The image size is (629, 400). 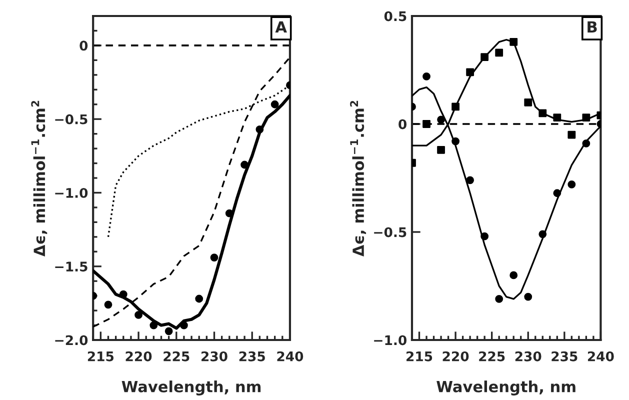 I want to click on annotation: B, so click(x=592, y=26).